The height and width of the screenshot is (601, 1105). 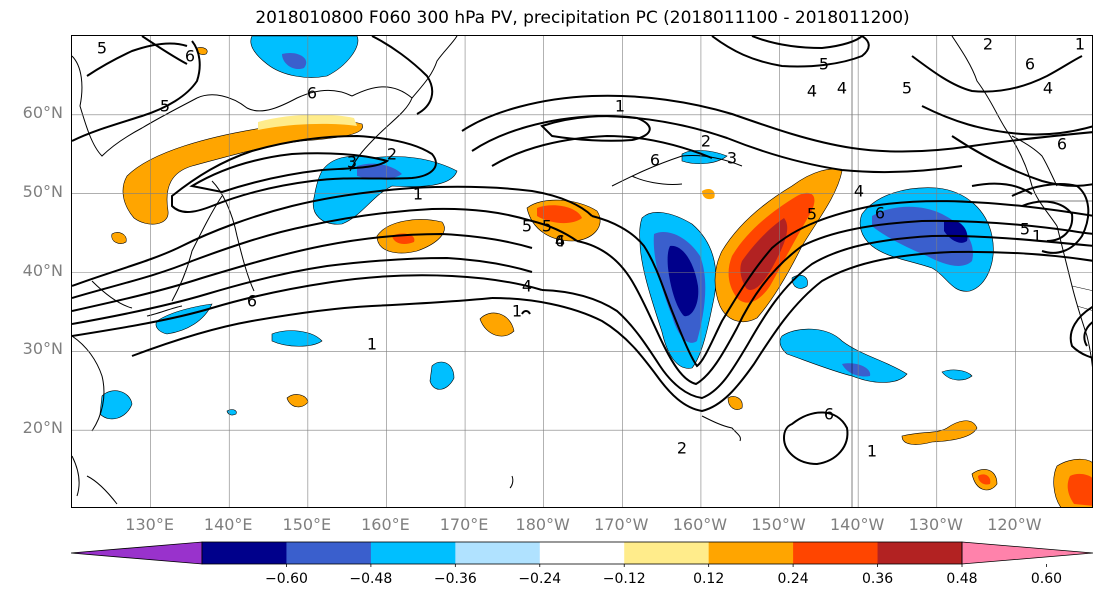 What do you see at coordinates (778, 524) in the screenshot?
I see `longitude-label: 150°W` at bounding box center [778, 524].